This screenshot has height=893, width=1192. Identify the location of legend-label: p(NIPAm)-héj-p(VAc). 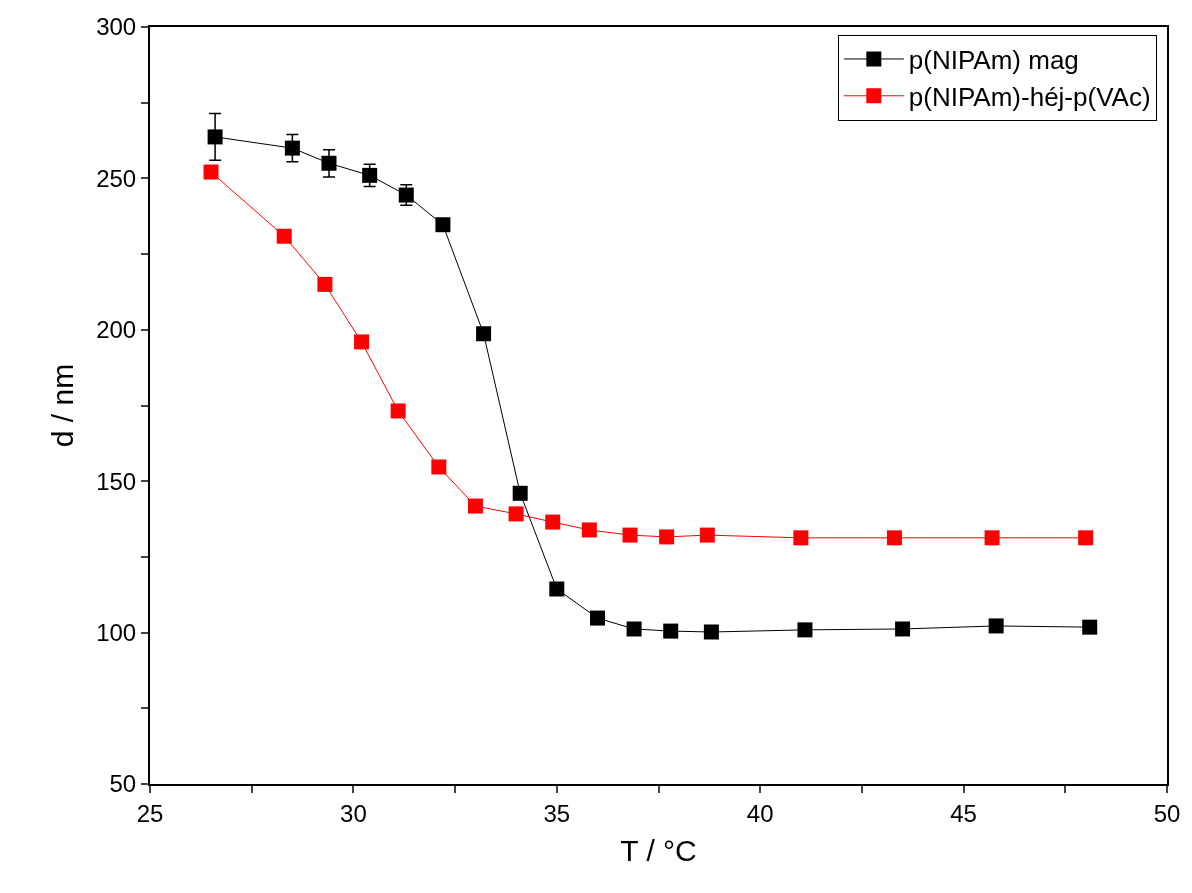
(1029, 96).